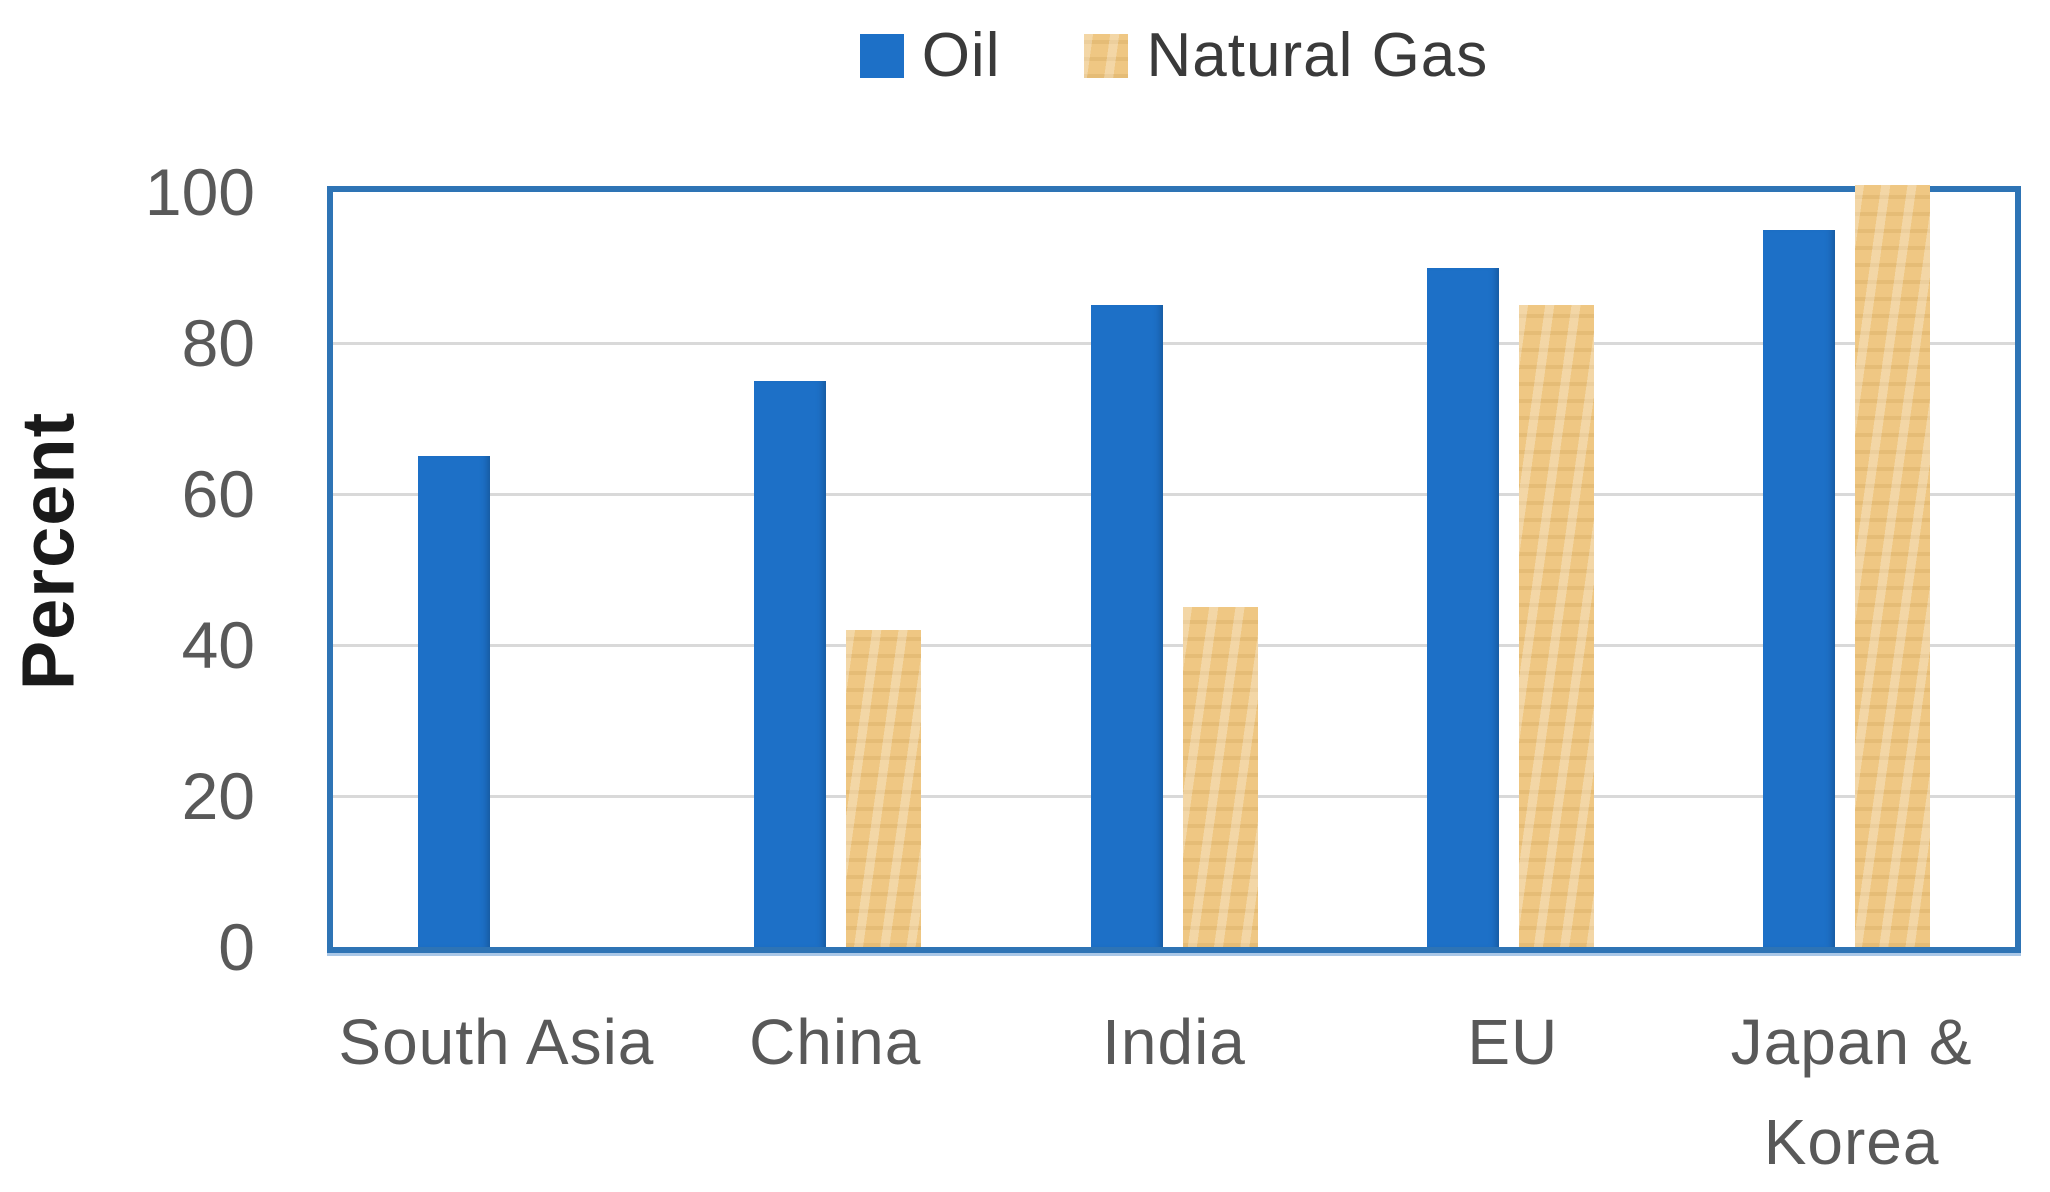 Image resolution: width=2050 pixels, height=1192 pixels. Describe the element at coordinates (1799, 588) in the screenshot. I see `bar-oil-japan-korea` at that location.